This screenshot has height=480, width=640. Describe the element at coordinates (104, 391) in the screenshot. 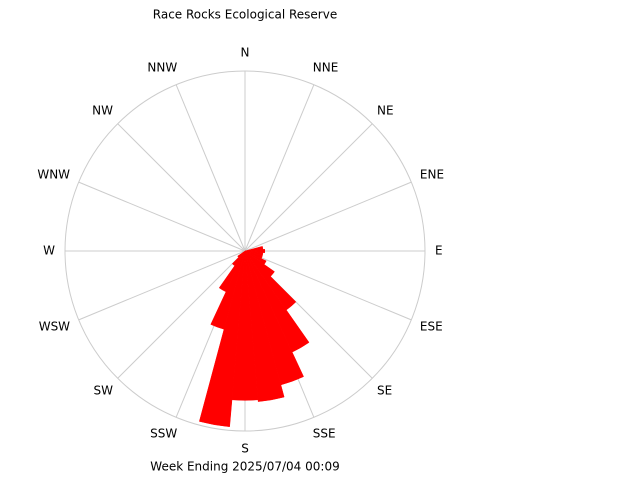

I see `direction-label: SW` at that location.